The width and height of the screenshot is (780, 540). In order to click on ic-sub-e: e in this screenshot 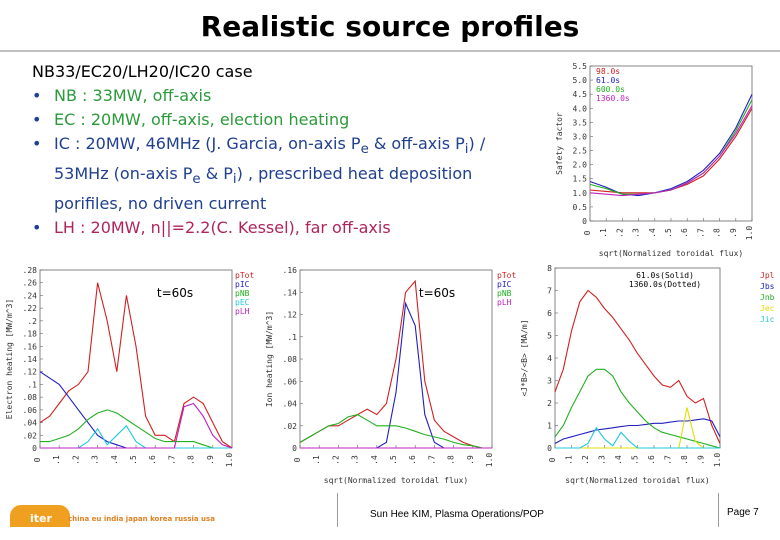, I will do `click(364, 150)`.